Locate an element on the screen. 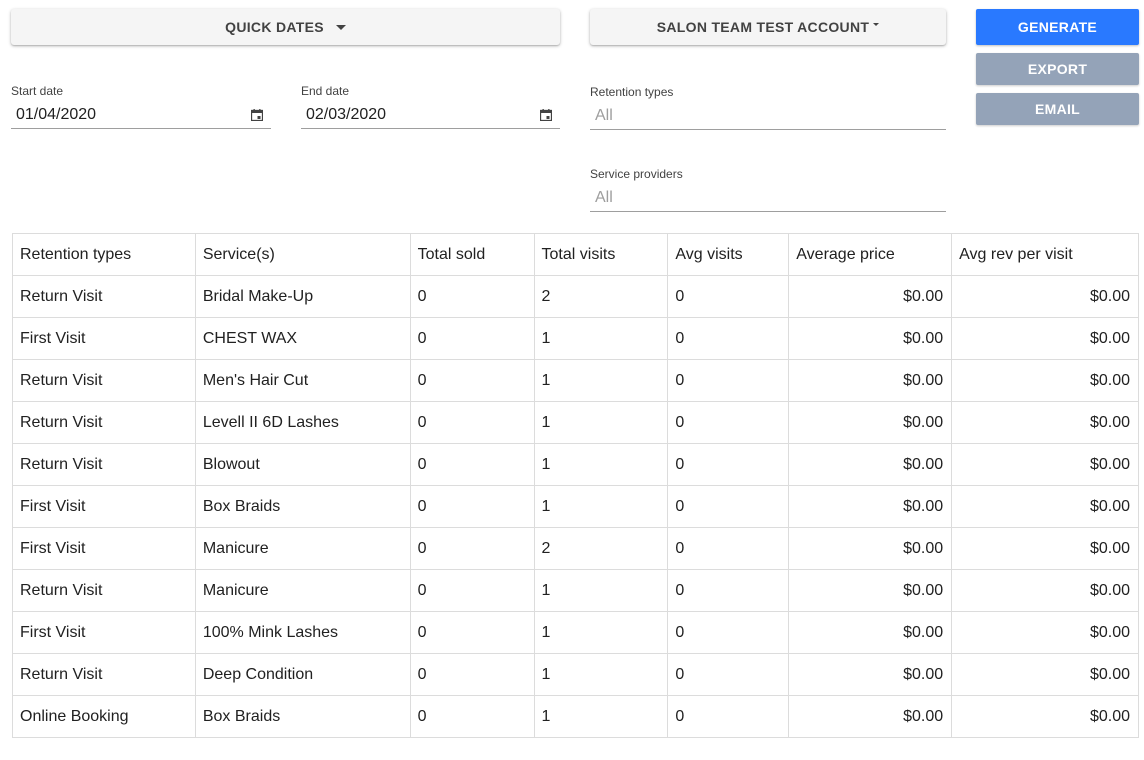  start-date-value: 01/04/2020 is located at coordinates (56, 114).